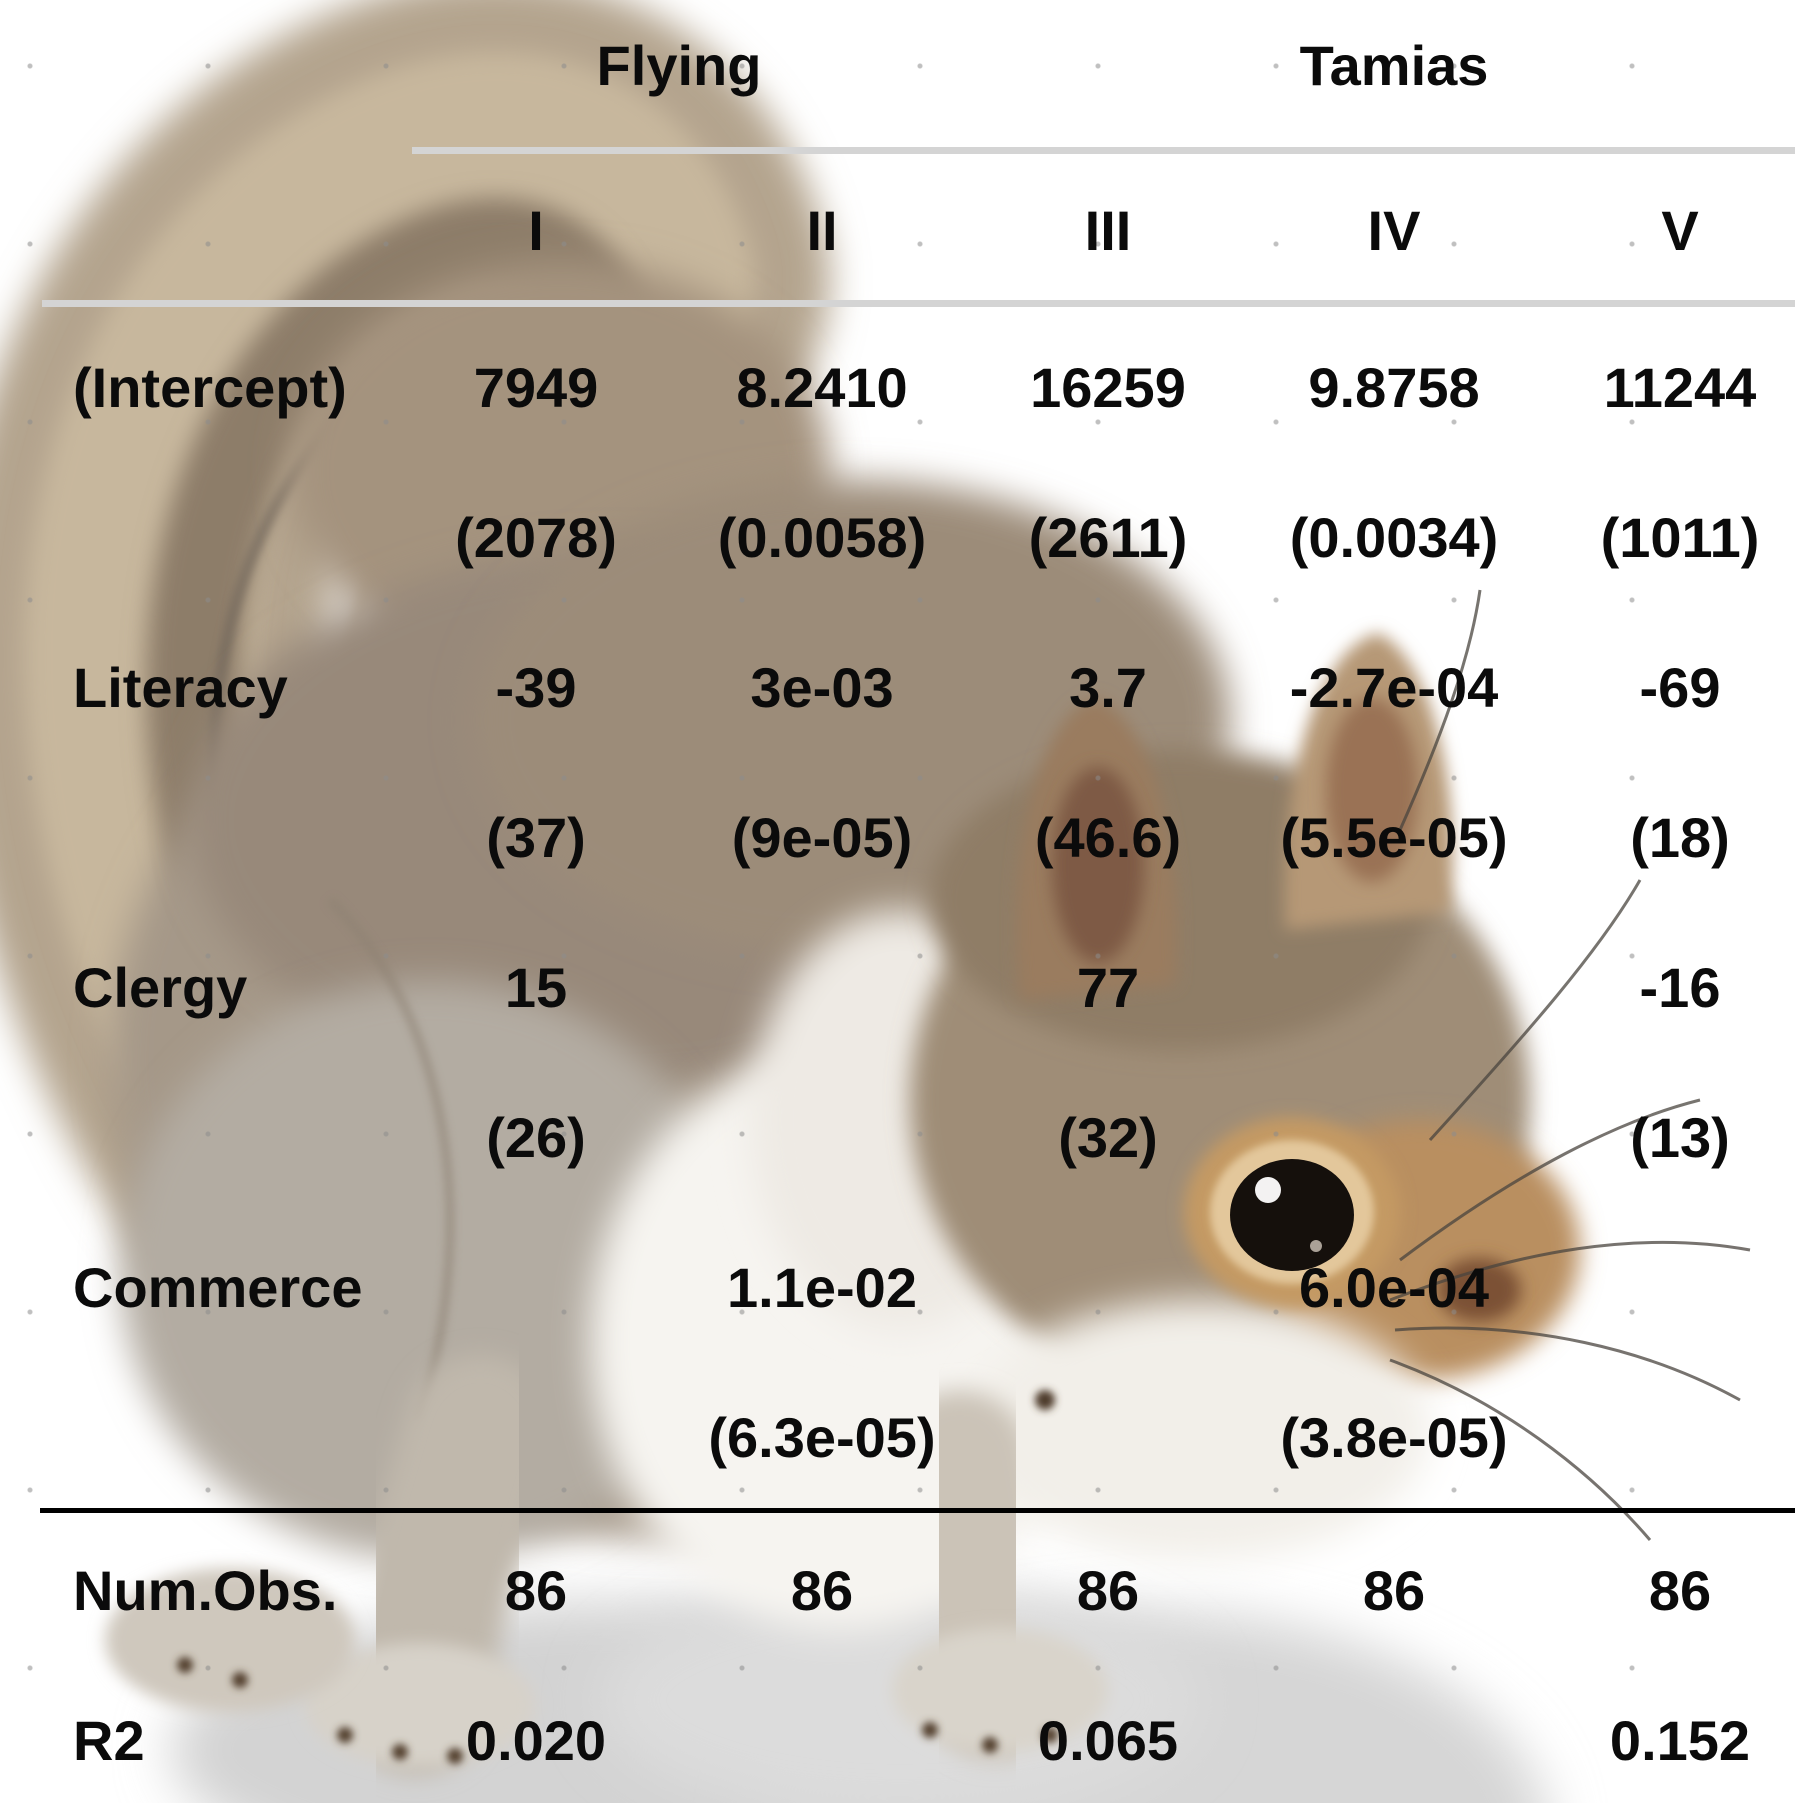 The height and width of the screenshot is (1815, 1800). What do you see at coordinates (1103, 150) in the screenshot?
I see `spanner-underline` at bounding box center [1103, 150].